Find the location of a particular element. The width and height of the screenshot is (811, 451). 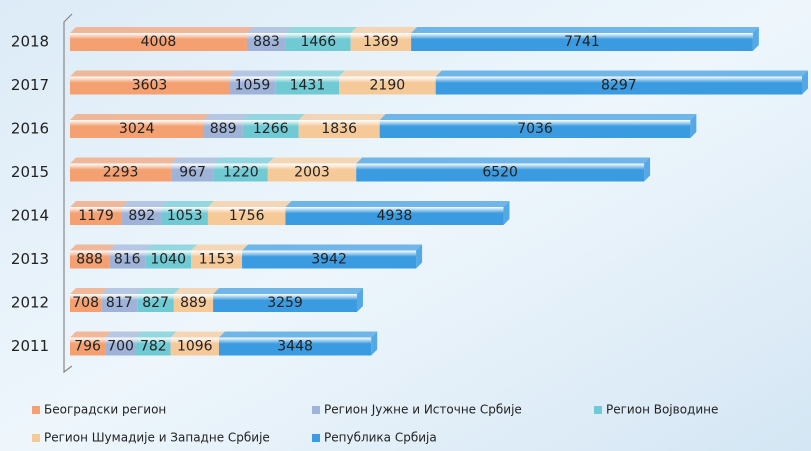

value-label: 8297 is located at coordinates (619, 86).